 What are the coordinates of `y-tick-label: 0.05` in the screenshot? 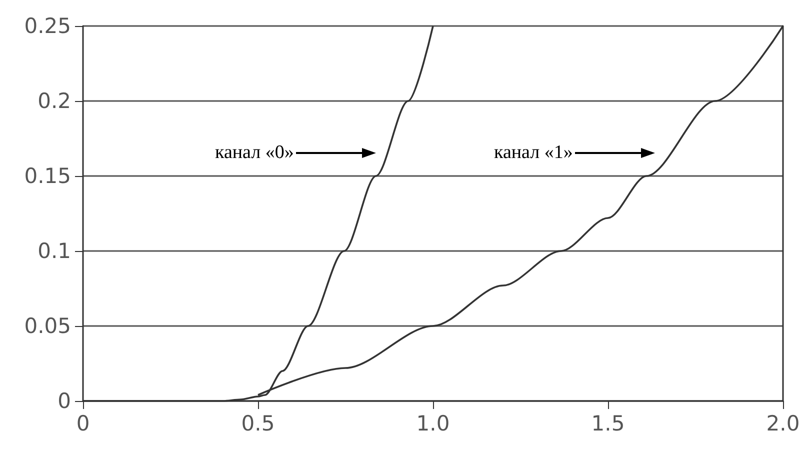 It's located at (47, 326).